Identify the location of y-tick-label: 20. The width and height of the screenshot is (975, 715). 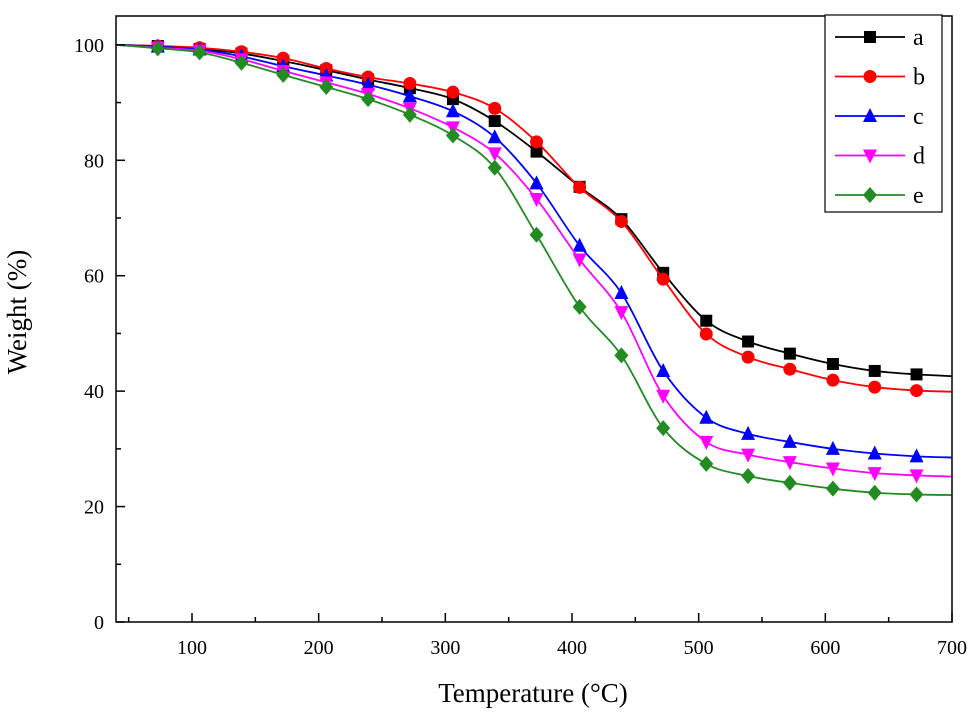
(94, 508).